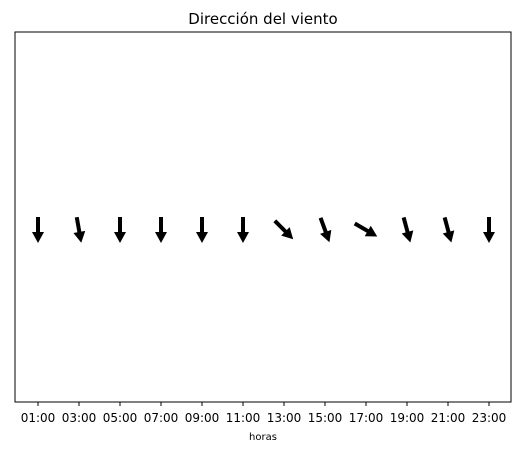  Describe the element at coordinates (263, 437) in the screenshot. I see `x-axis-label: horas` at that location.